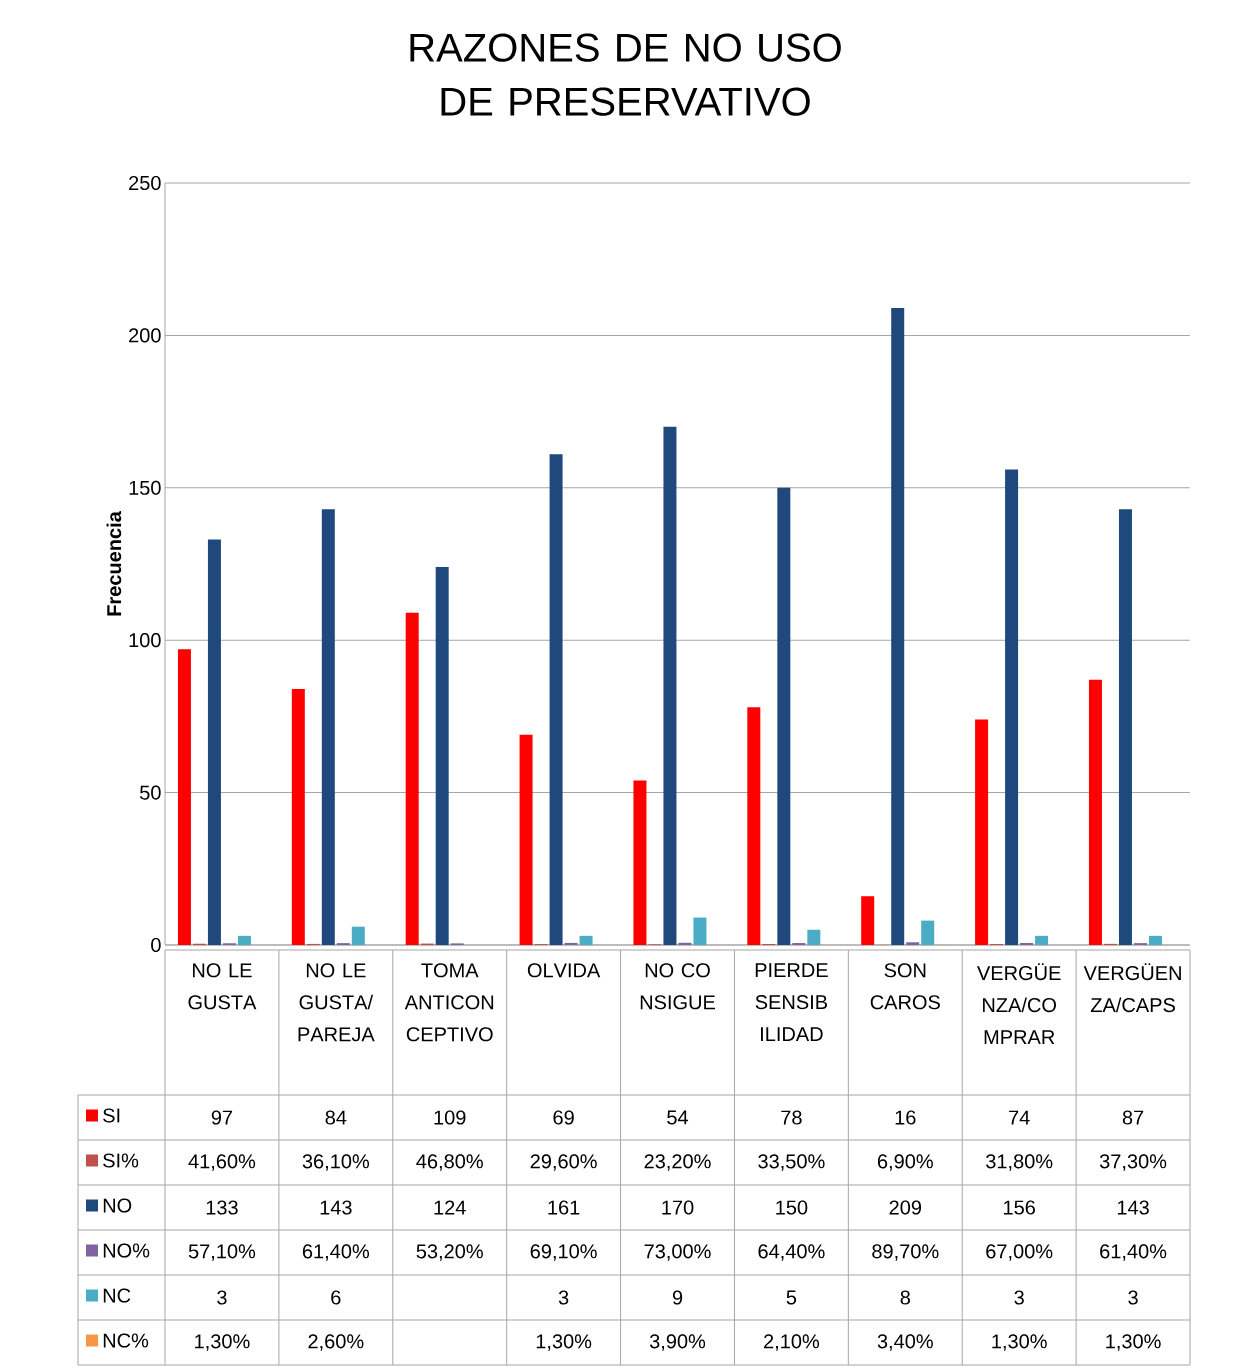  What do you see at coordinates (222, 1207) in the screenshot?
I see `data-label: 133` at bounding box center [222, 1207].